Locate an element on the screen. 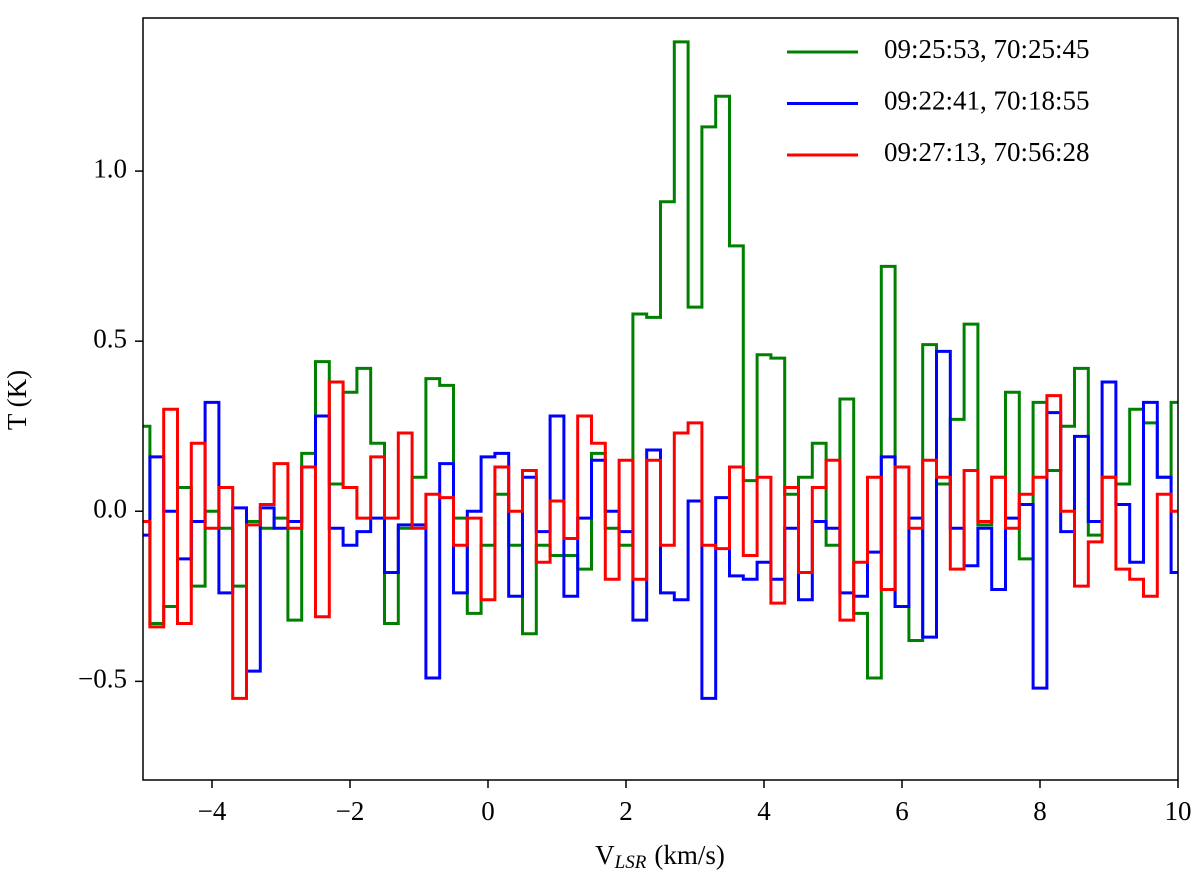  legend-label: 09:25:53, 70:25:45 is located at coordinates (987, 49).